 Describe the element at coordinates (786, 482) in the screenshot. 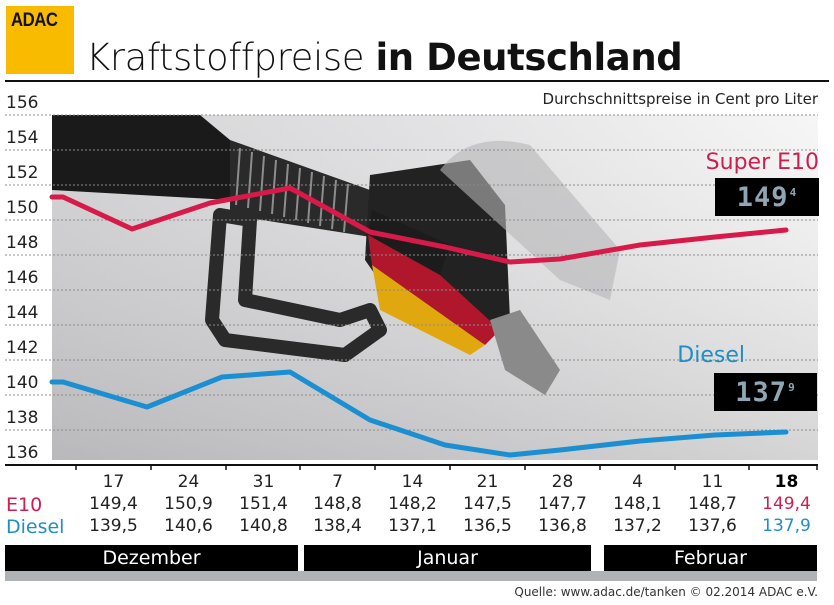

I see `day-cell-current: 18` at that location.